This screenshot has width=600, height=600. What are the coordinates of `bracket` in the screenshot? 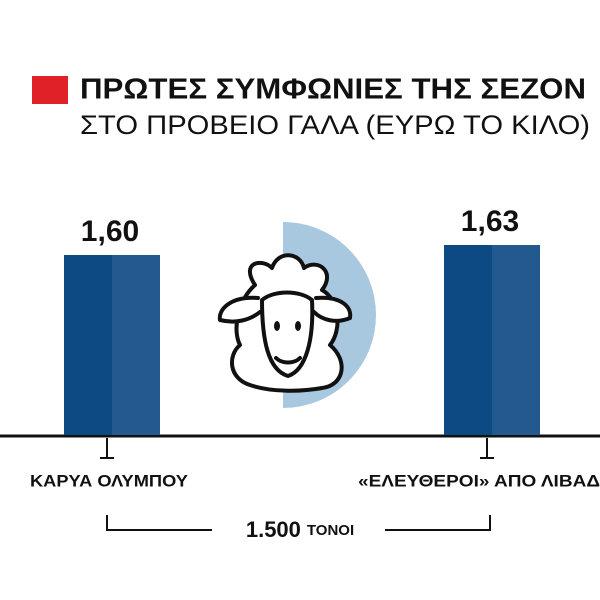 It's located at (298, 523).